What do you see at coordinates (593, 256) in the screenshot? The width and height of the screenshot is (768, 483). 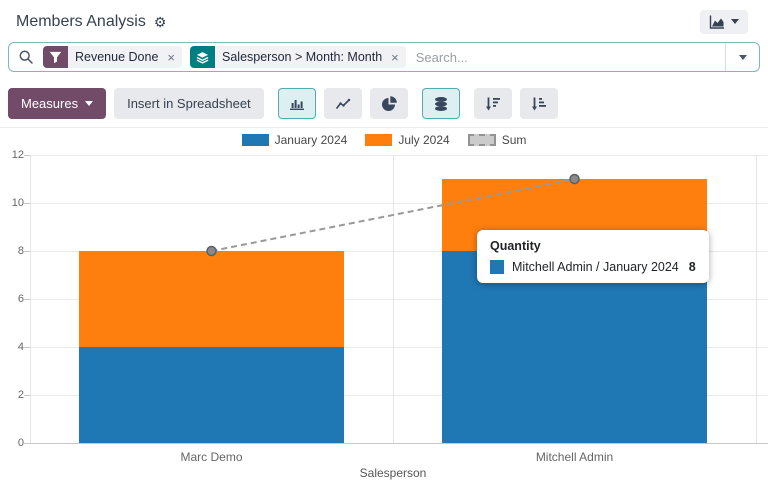 I see `chart-tooltip: Quantity Mitchell Admin / January 2024 8` at bounding box center [593, 256].